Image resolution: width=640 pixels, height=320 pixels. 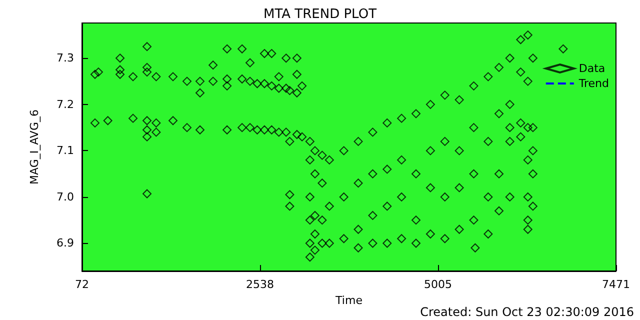 What do you see at coordinates (592, 68) in the screenshot?
I see `legend-label: Data` at bounding box center [592, 68].